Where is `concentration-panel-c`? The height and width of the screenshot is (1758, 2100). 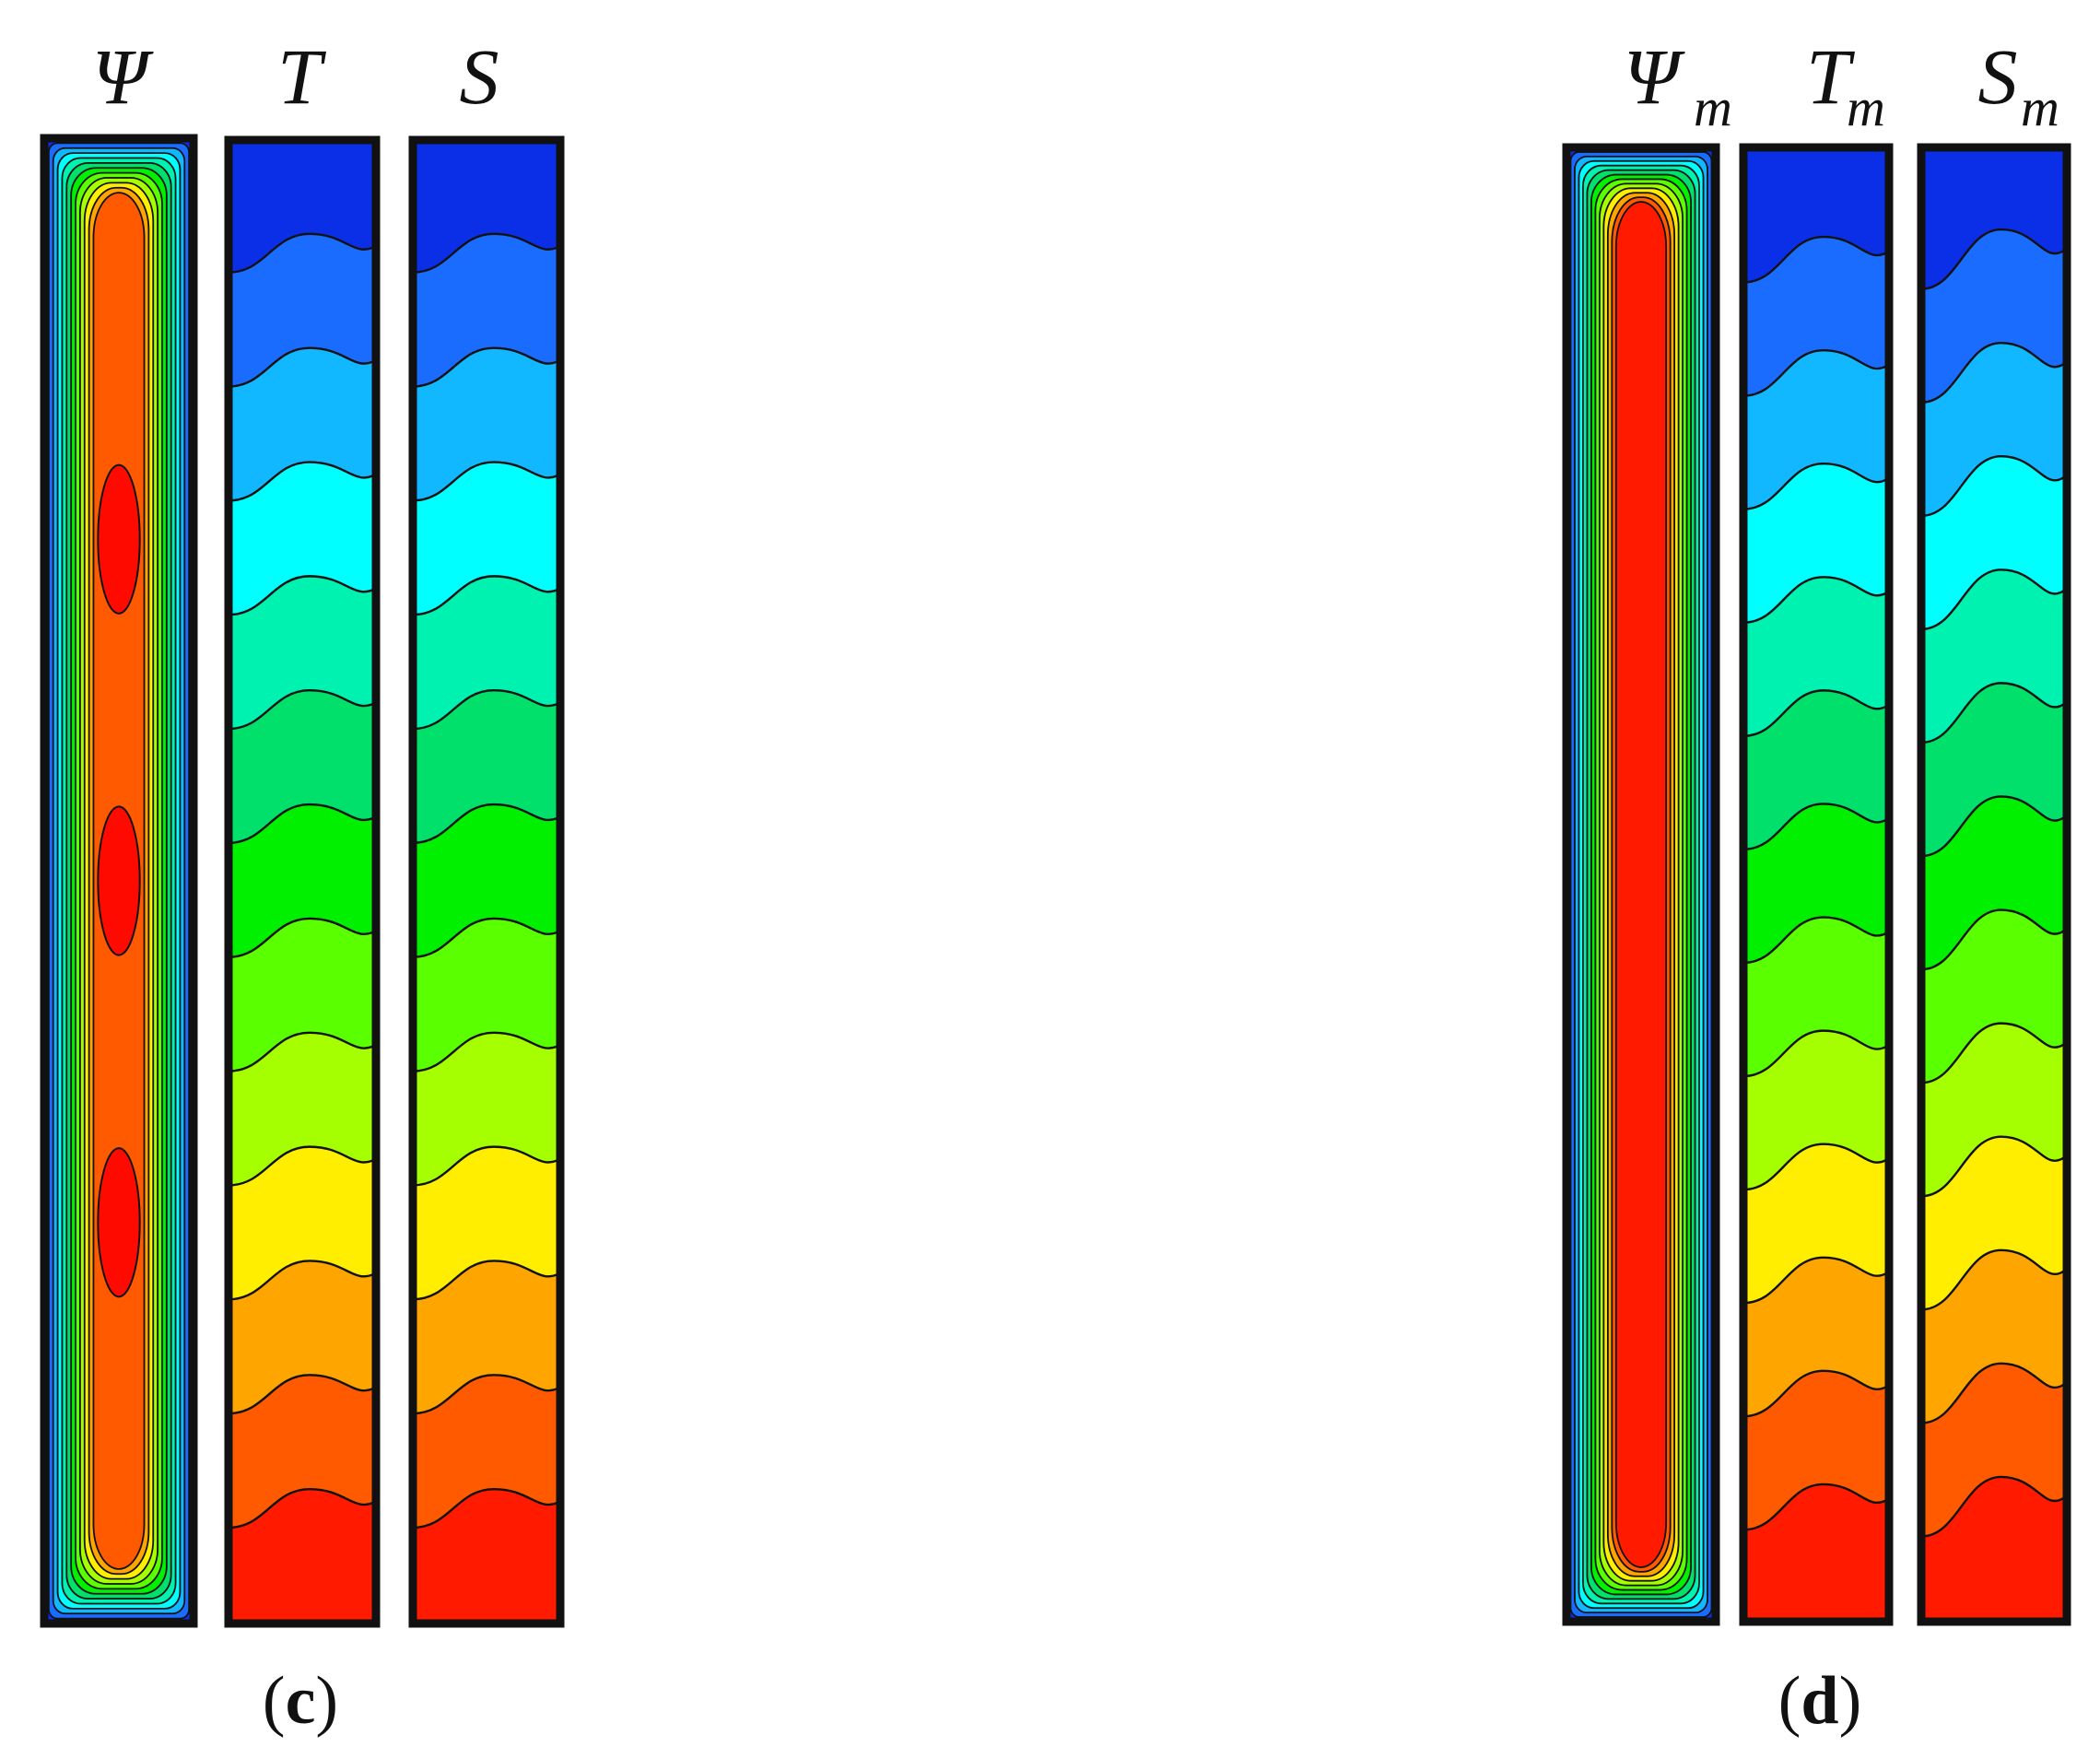 concentration-panel-c is located at coordinates (487, 881).